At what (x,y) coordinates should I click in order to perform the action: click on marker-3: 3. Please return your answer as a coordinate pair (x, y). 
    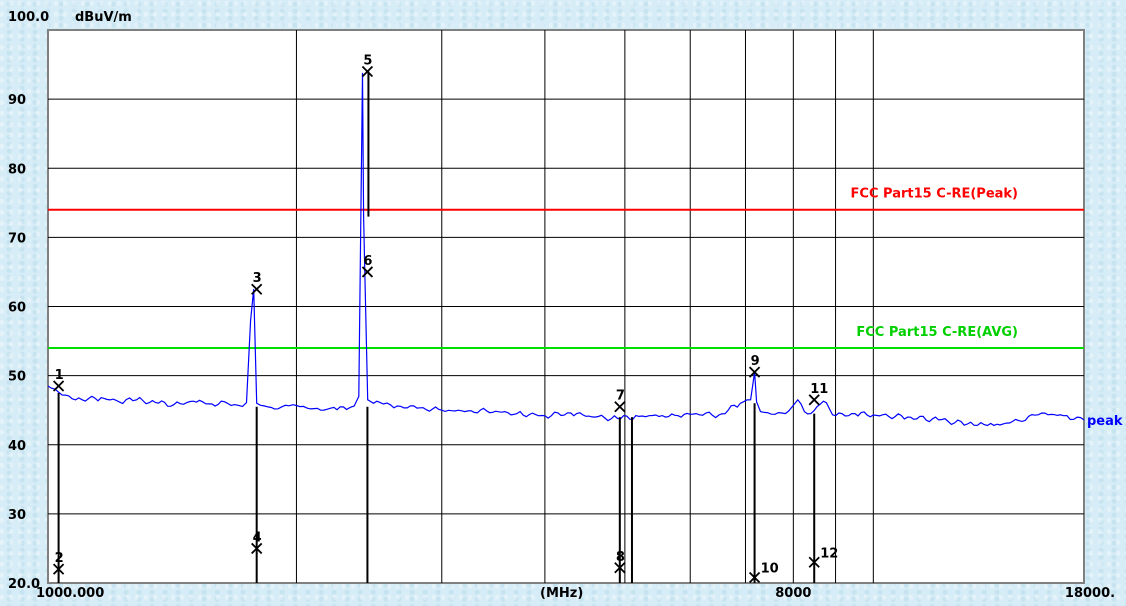
    Looking at the image, I should click on (257, 283).